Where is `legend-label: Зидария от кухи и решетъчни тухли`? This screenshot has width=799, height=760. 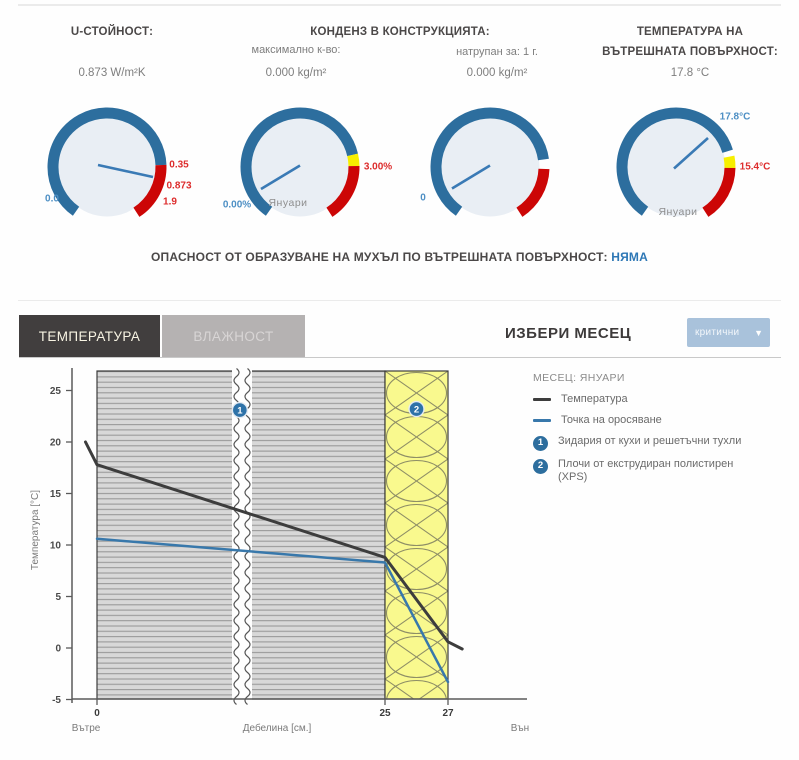 legend-label: Зидария от кухи и решетъчни тухли is located at coordinates (650, 440).